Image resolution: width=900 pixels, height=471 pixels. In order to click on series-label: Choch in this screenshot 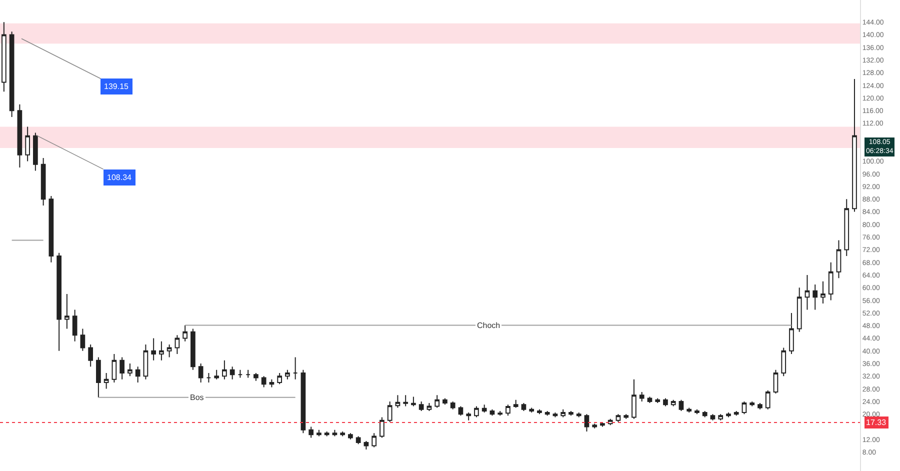, I will do `click(488, 325)`.